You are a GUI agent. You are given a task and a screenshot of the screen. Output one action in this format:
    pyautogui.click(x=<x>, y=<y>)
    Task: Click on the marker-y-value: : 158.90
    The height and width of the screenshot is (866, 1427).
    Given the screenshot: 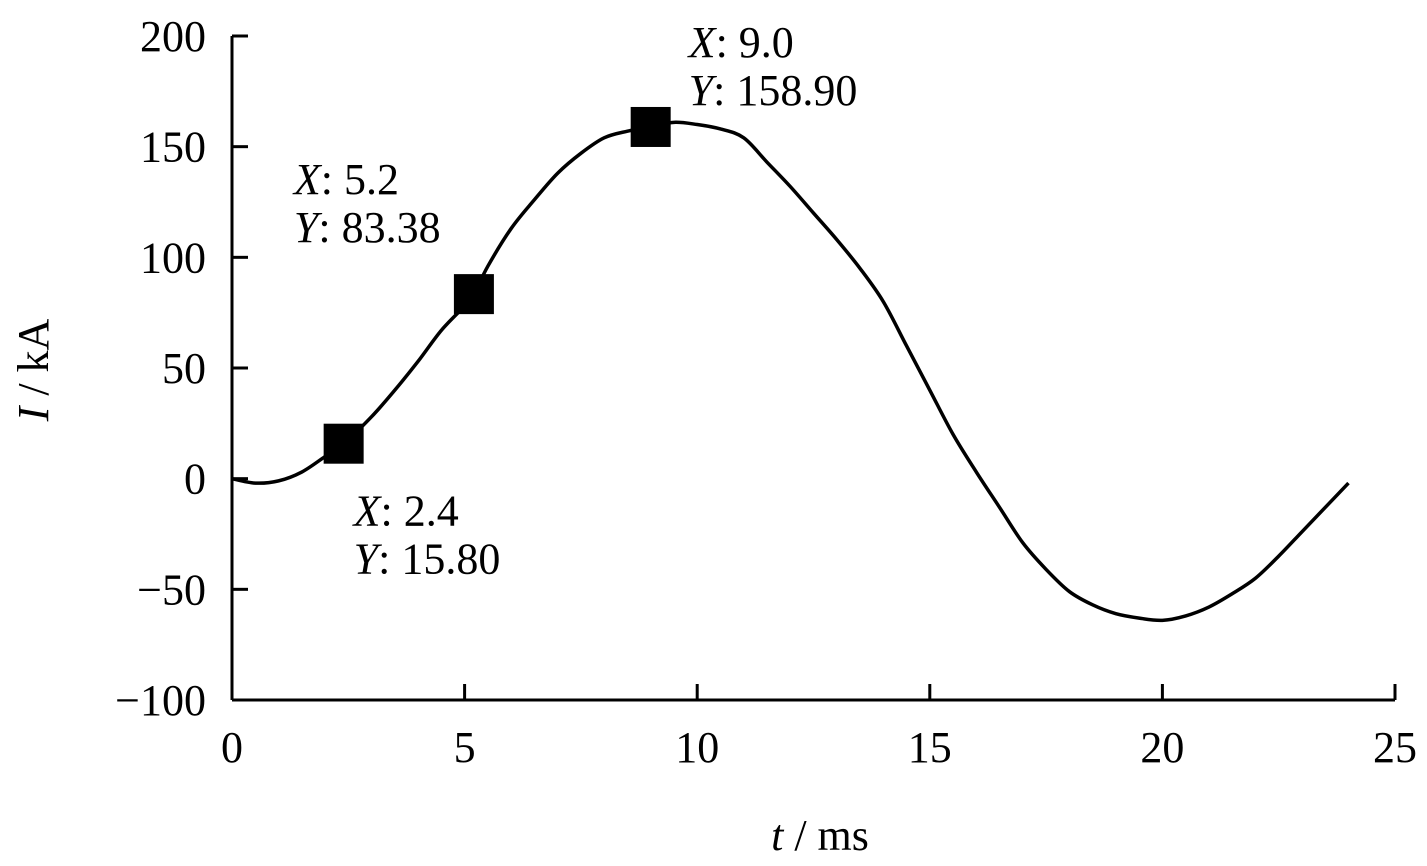 What is the action you would take?
    pyautogui.click(x=785, y=90)
    